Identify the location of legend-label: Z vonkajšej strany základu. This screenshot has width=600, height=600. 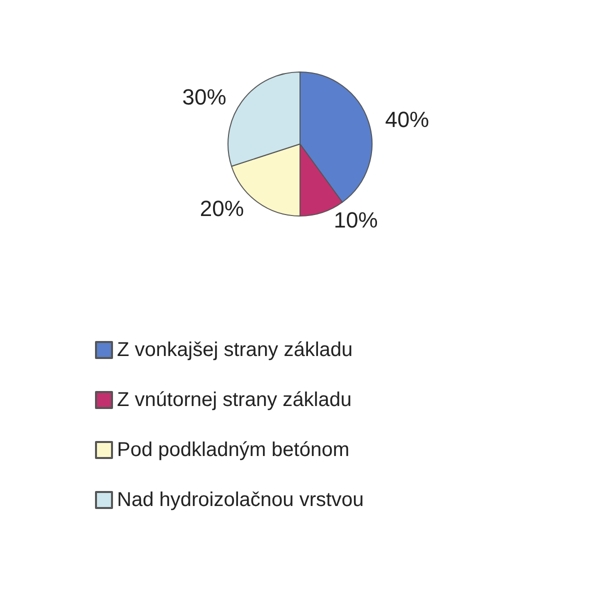
(235, 350).